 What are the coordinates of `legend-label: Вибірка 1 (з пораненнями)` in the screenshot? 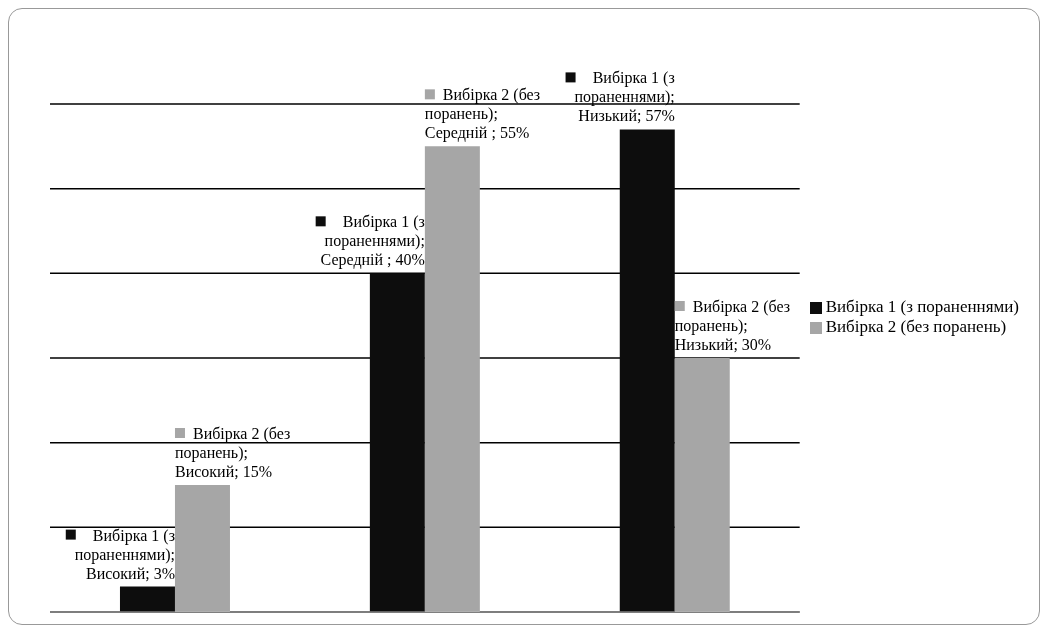 It's located at (922, 306).